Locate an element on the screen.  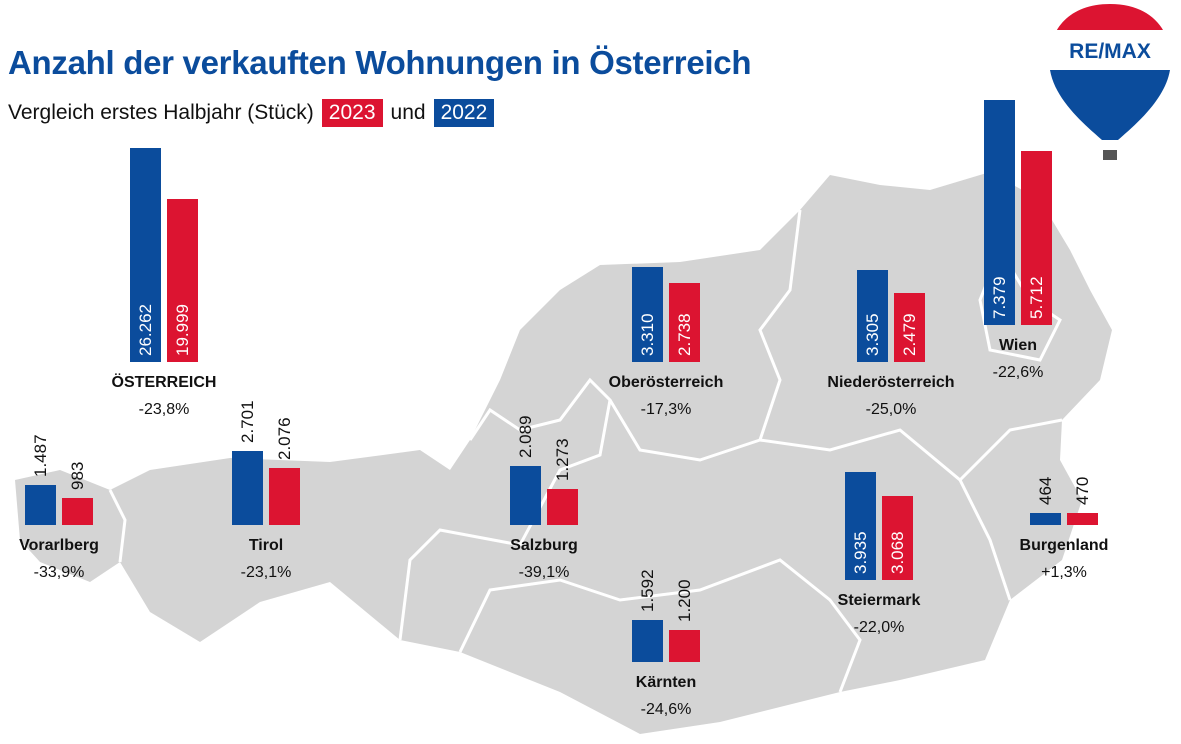
legend-2022: 2022 is located at coordinates (464, 113).